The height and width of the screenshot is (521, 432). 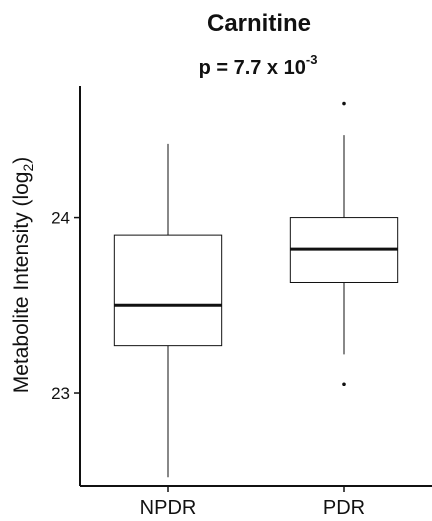 I want to click on y-axis-title-main: Metabolite Intensity (log, so click(x=21, y=283).